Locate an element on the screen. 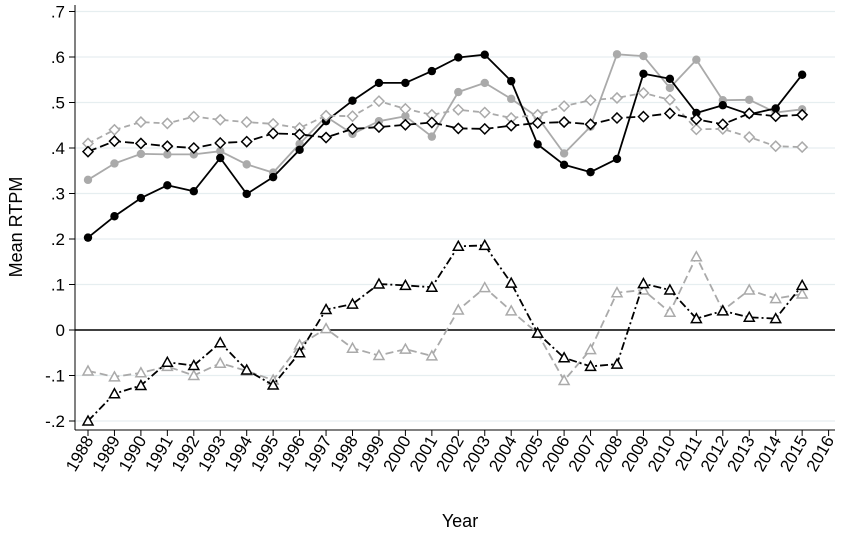 Image resolution: width=850 pixels, height=537 pixels. y-axis-ticks: -.2 -.1 0 .1 .2 .3 .4 .5 .6 .7 is located at coordinates (60, 217).